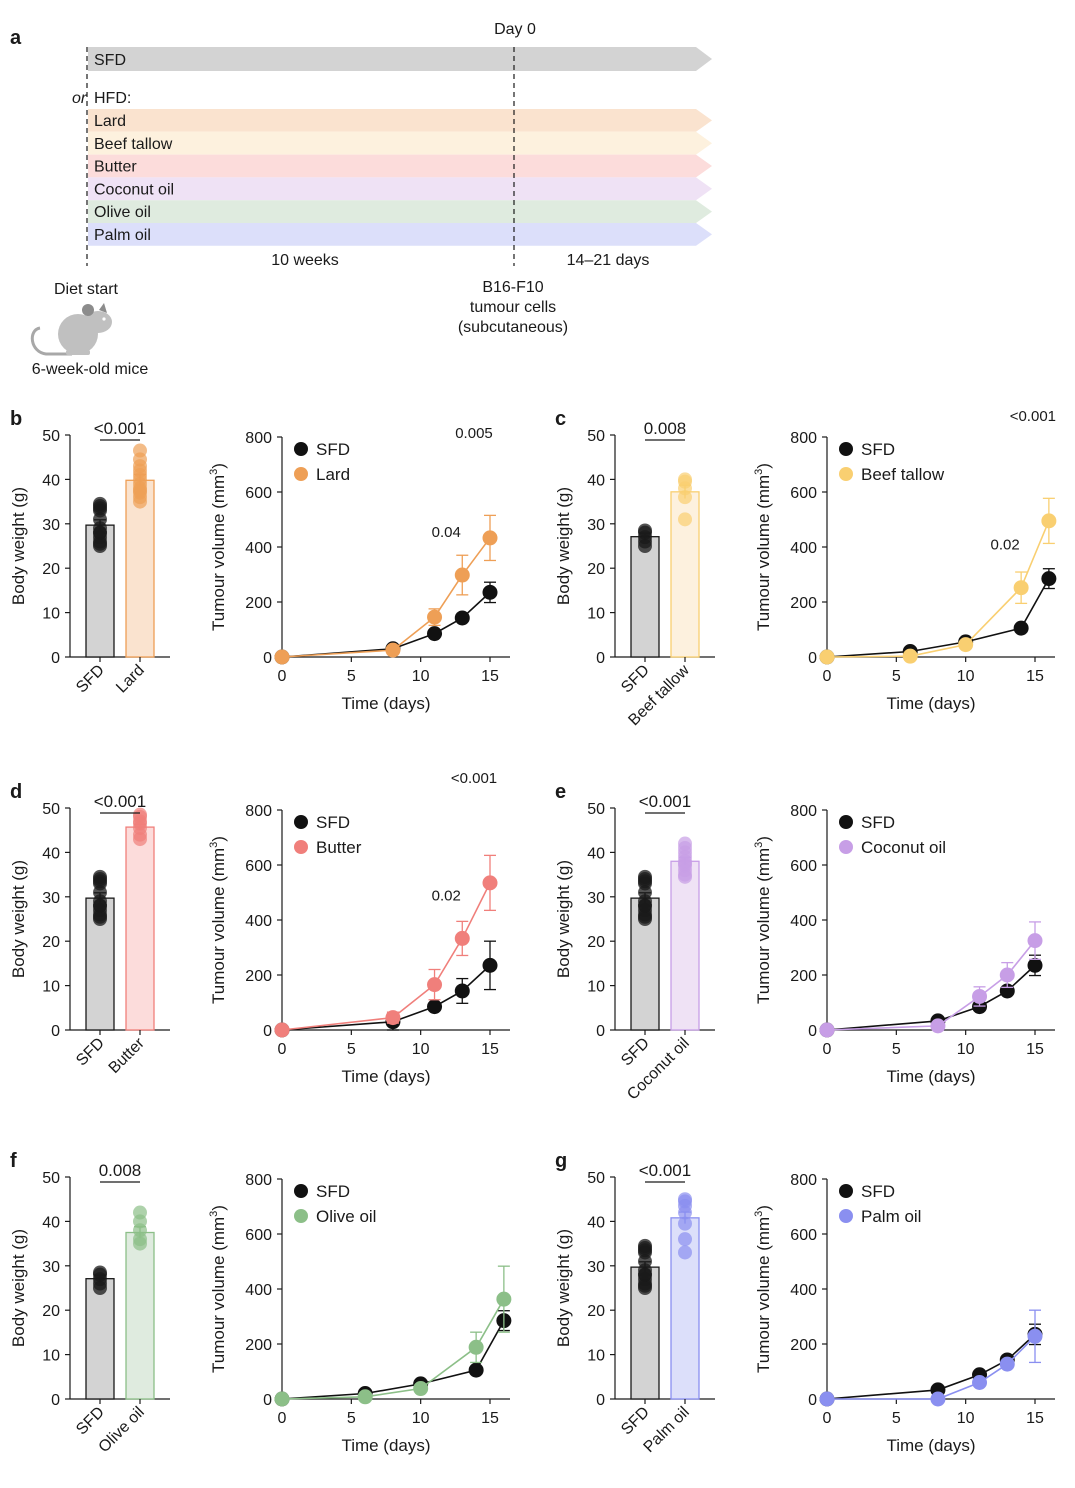  What do you see at coordinates (903, 847) in the screenshot?
I see `legend-label: Coconut oil` at bounding box center [903, 847].